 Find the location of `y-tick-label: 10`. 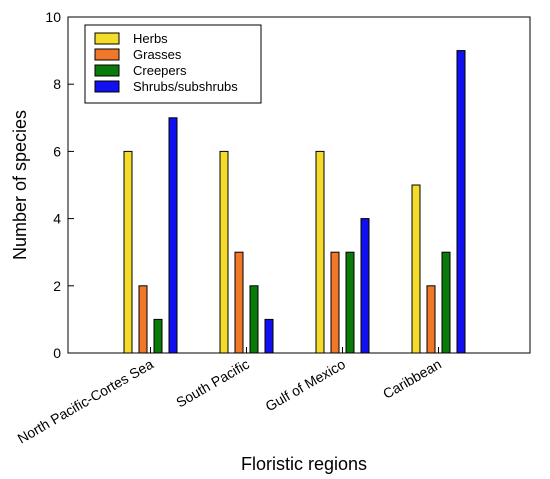

y-tick-label: 10 is located at coordinates (53, 17).